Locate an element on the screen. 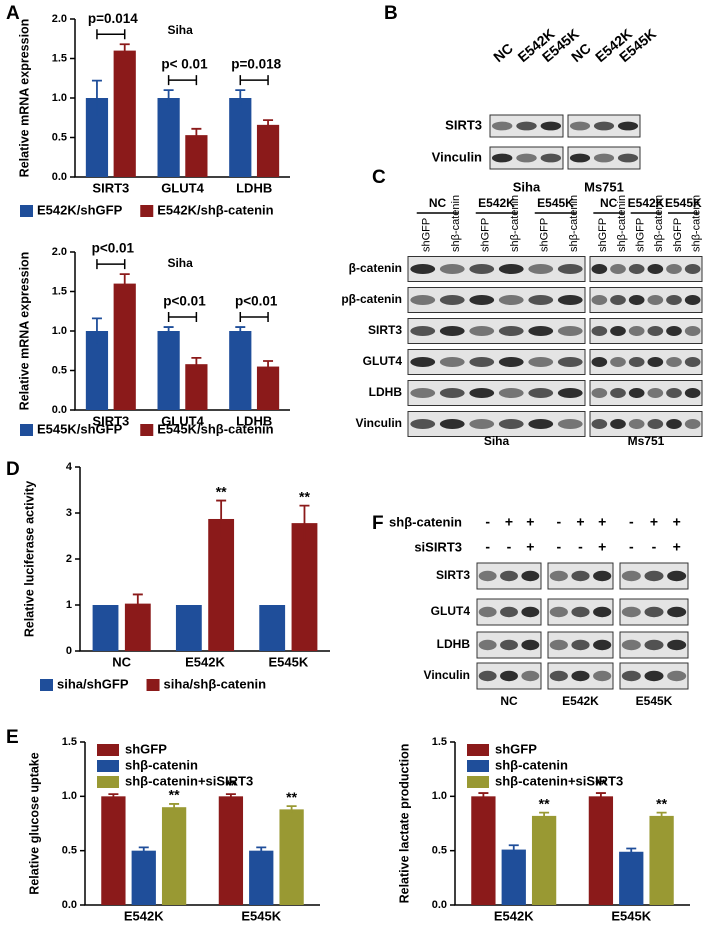  y-tick-label: 0.0 is located at coordinates (69, 905).